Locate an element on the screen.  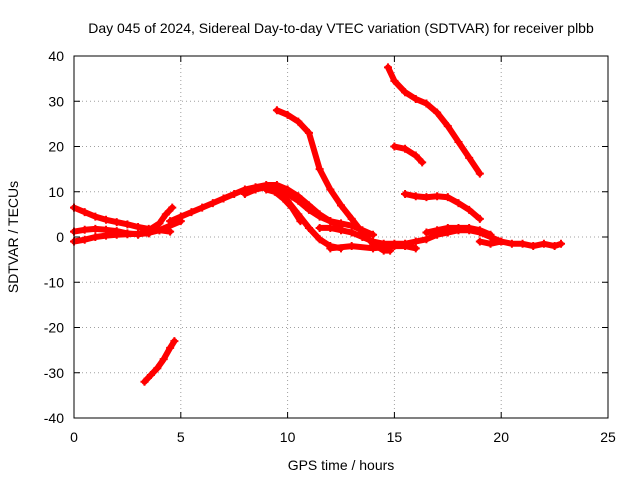
x-tick-label: 20 is located at coordinates (501, 437).